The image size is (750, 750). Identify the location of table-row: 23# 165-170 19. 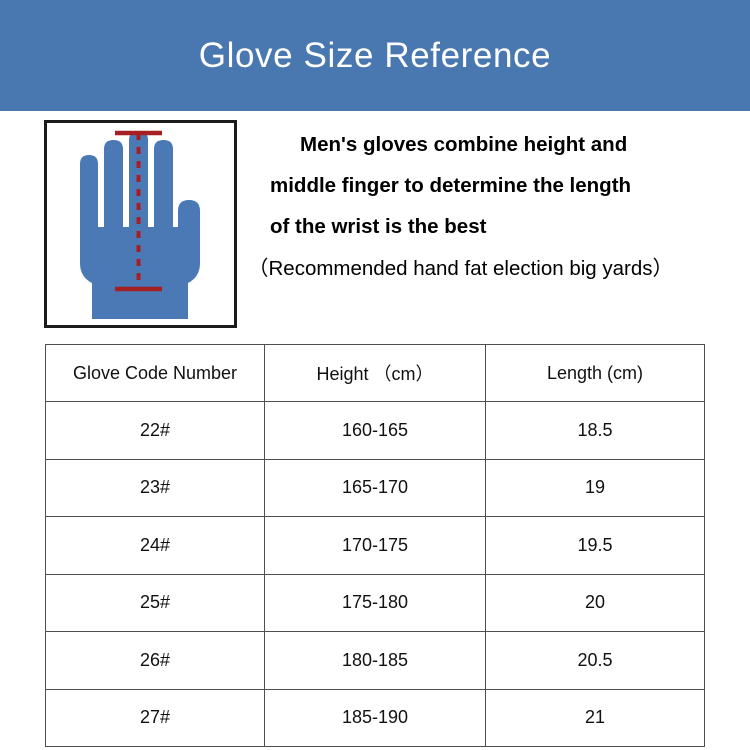
(375, 487).